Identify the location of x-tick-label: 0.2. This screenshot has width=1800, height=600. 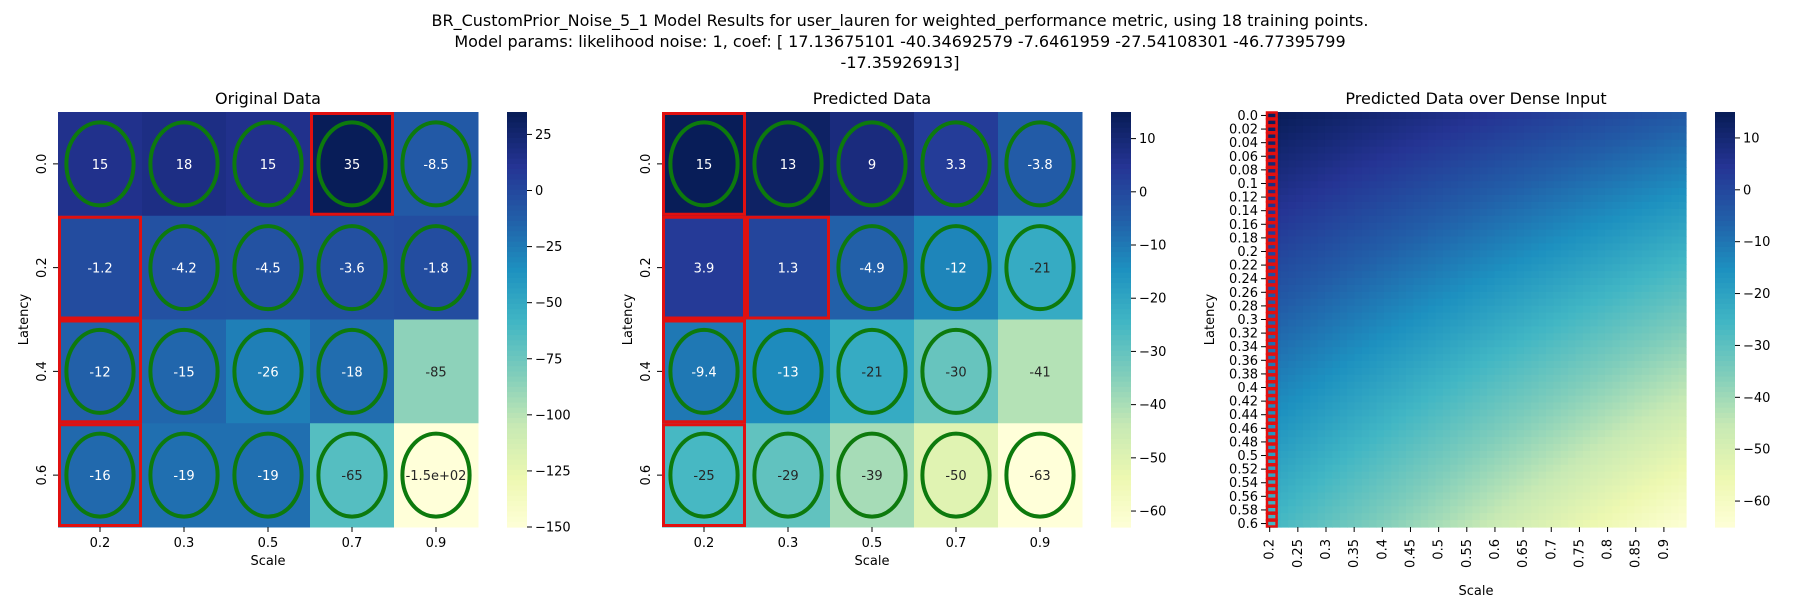
(100, 543).